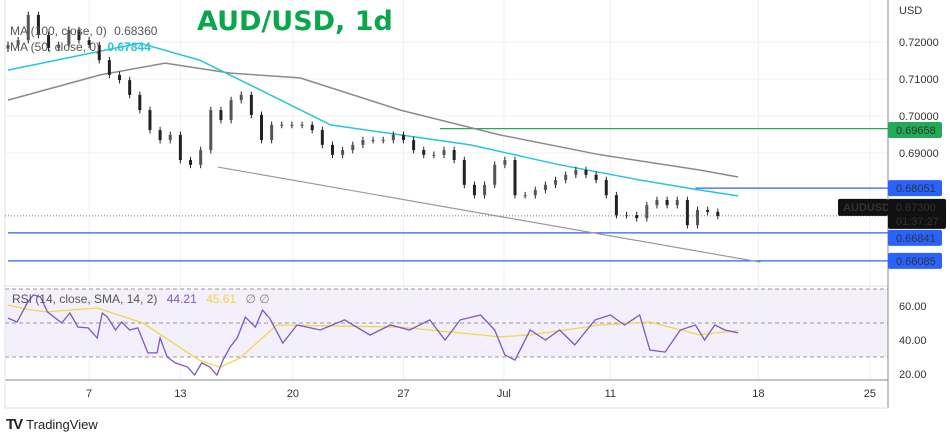 The width and height of the screenshot is (950, 439). What do you see at coordinates (919, 80) in the screenshot?
I see `price-axis-tick: 0.71000` at bounding box center [919, 80].